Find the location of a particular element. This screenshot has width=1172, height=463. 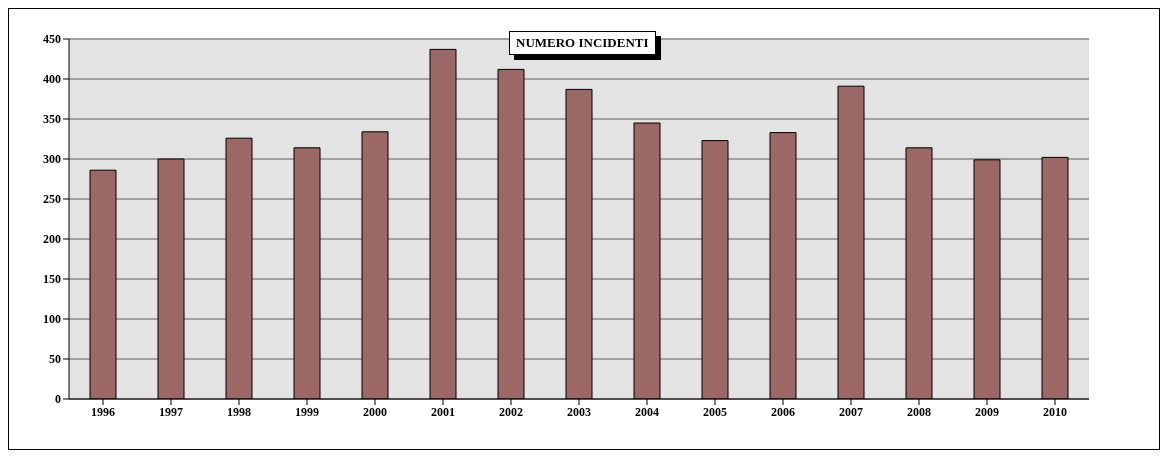

y-tick-label: 50 is located at coordinates (55, 359).